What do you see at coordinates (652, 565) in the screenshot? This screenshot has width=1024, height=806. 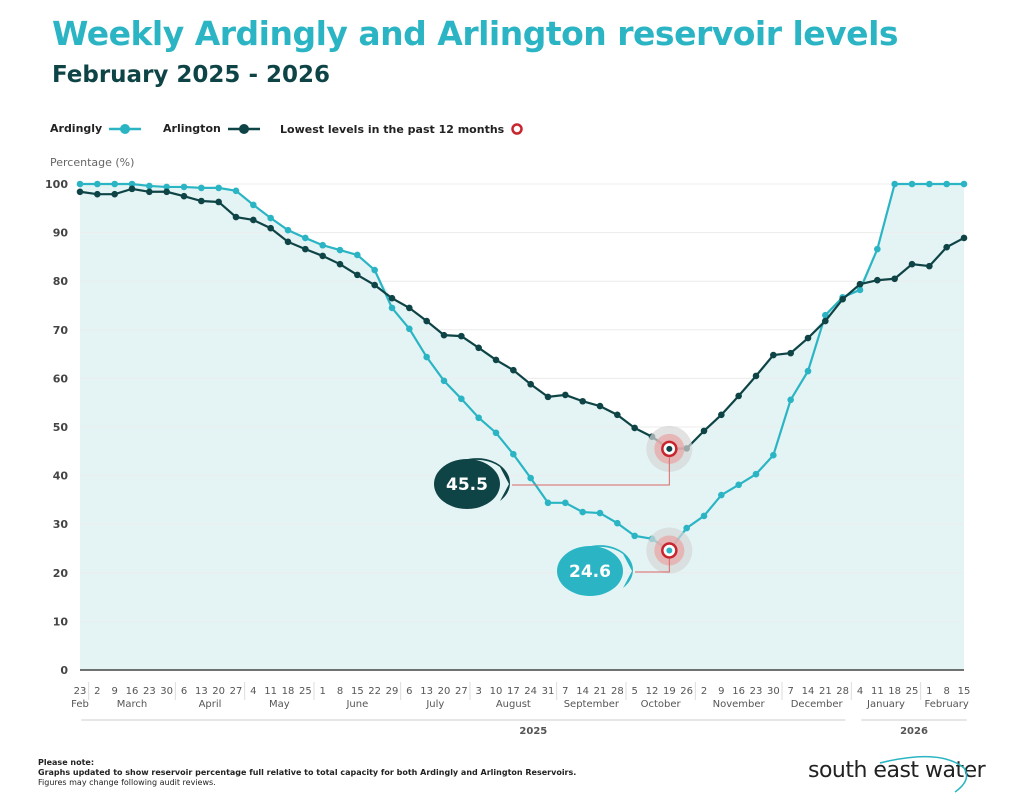 I see `callout-leader` at bounding box center [652, 565].